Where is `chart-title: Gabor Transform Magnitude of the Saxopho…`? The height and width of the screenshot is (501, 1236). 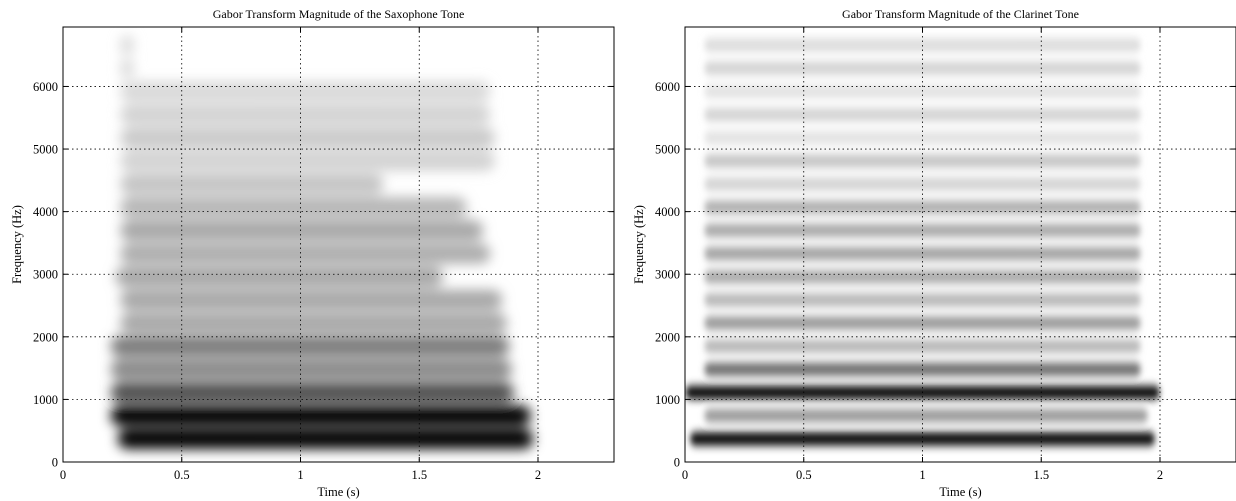
chart-title: Gabor Transform Magnitude of the Saxopho… is located at coordinates (339, 14).